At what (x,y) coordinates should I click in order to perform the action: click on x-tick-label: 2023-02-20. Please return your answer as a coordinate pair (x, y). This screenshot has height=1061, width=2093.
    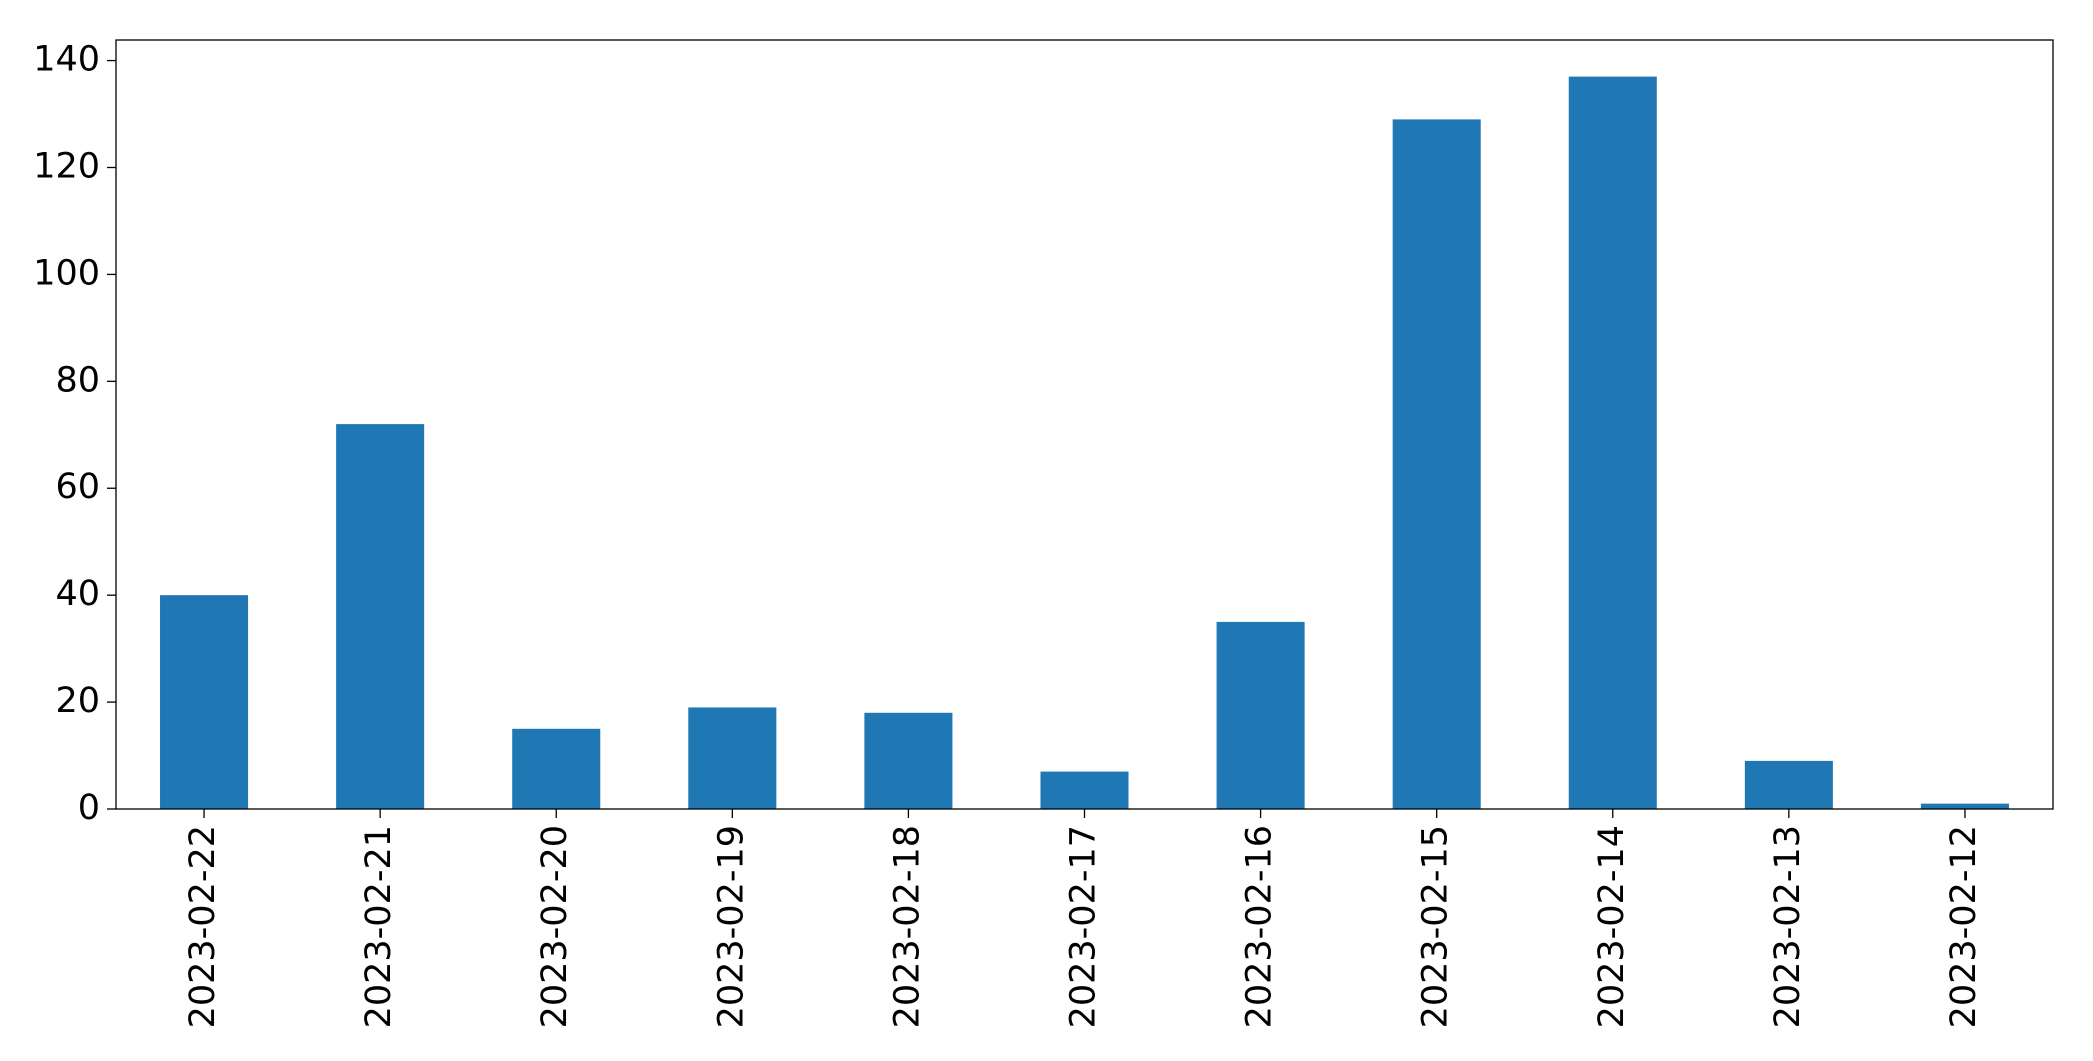
    Looking at the image, I should click on (555, 926).